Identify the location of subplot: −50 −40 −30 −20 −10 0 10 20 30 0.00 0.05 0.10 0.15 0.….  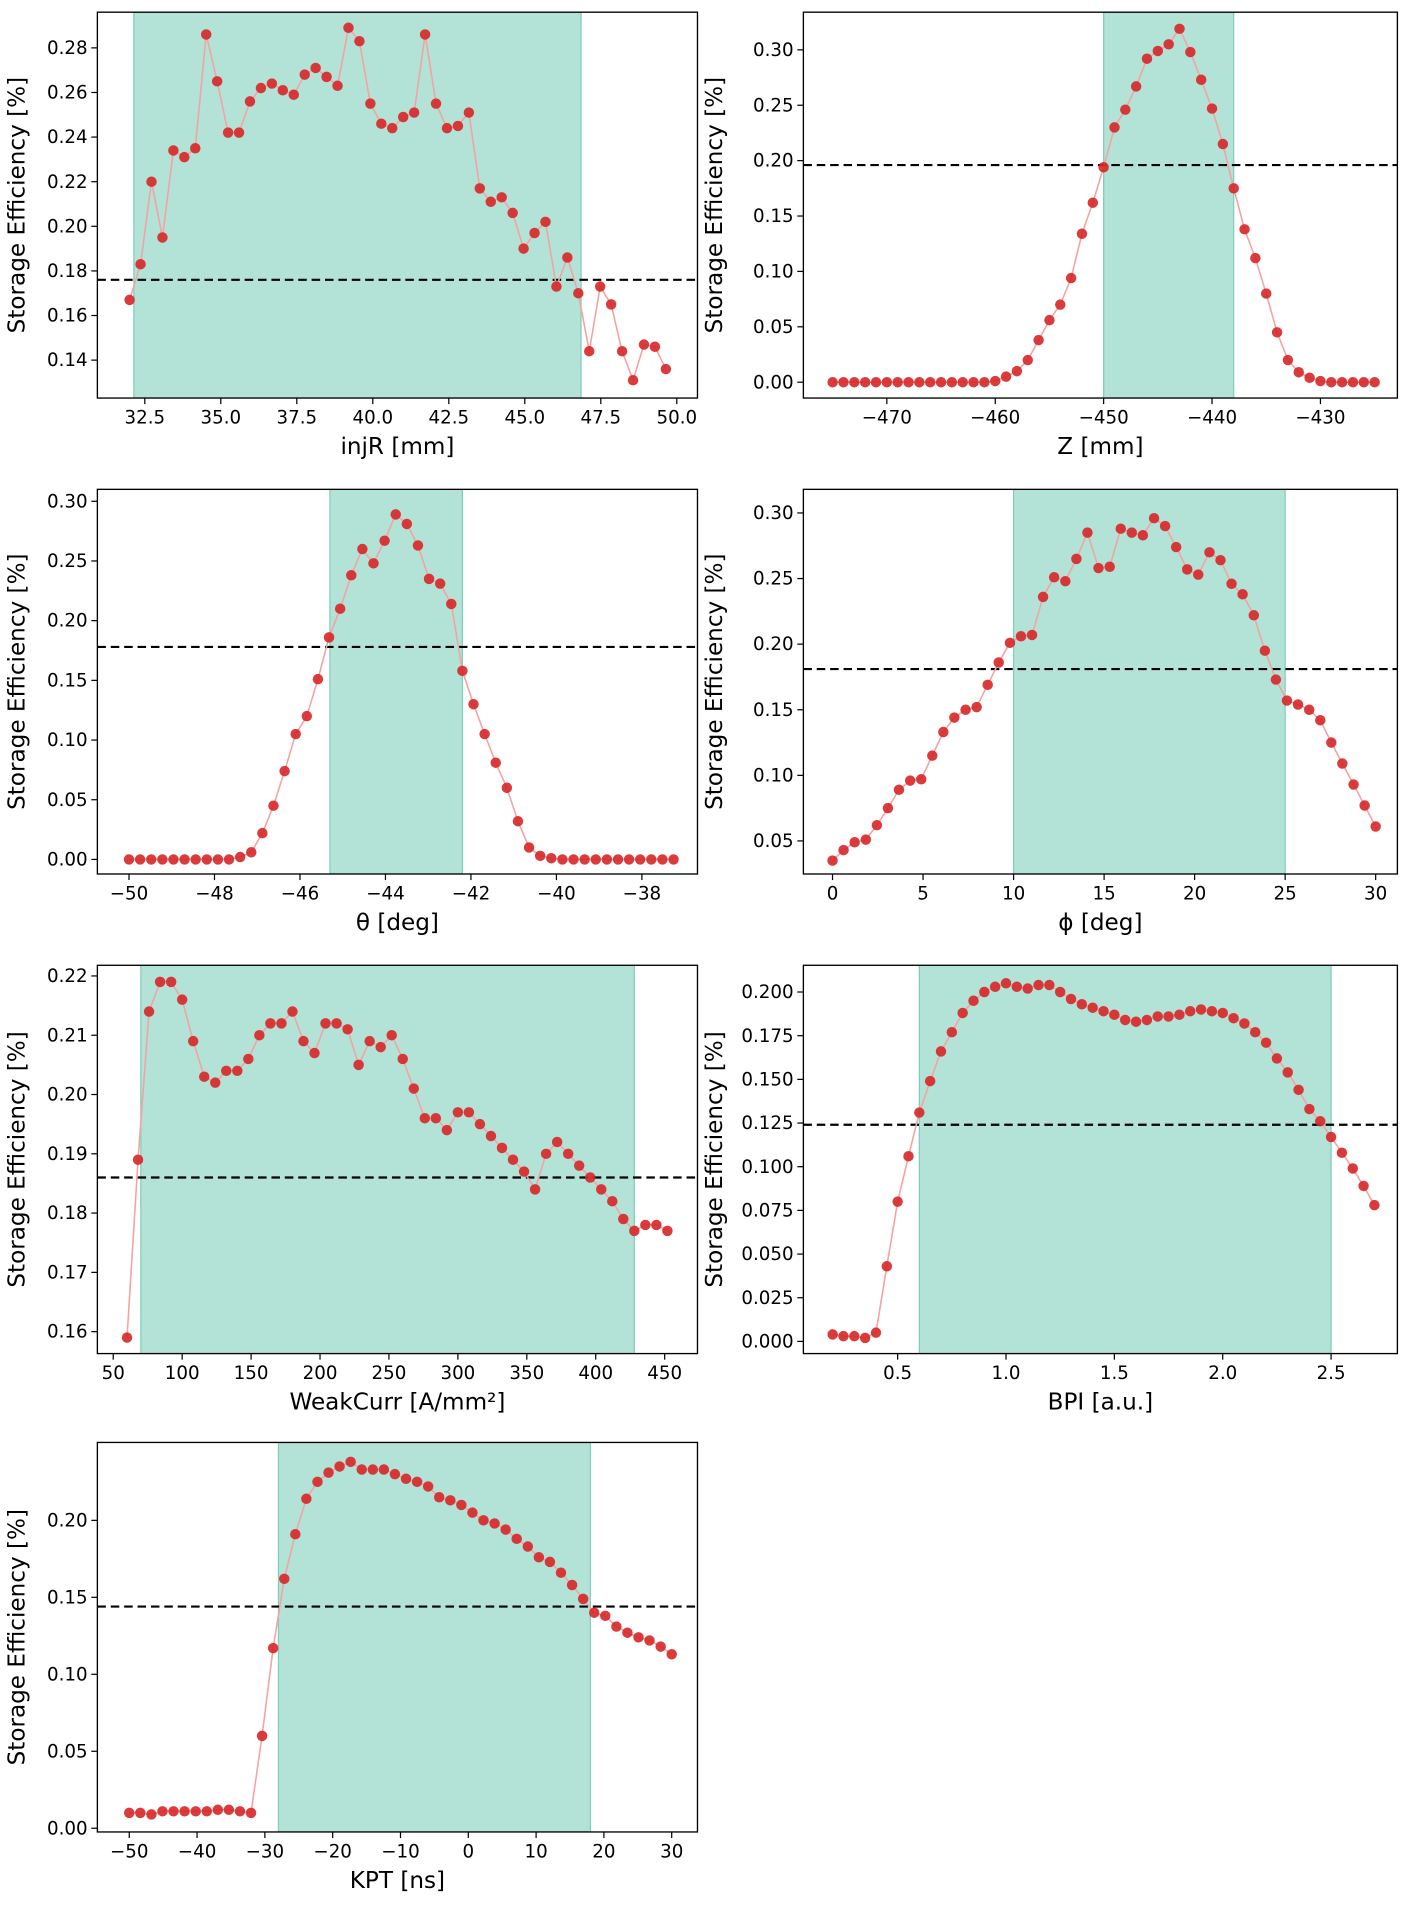
(351, 1667).